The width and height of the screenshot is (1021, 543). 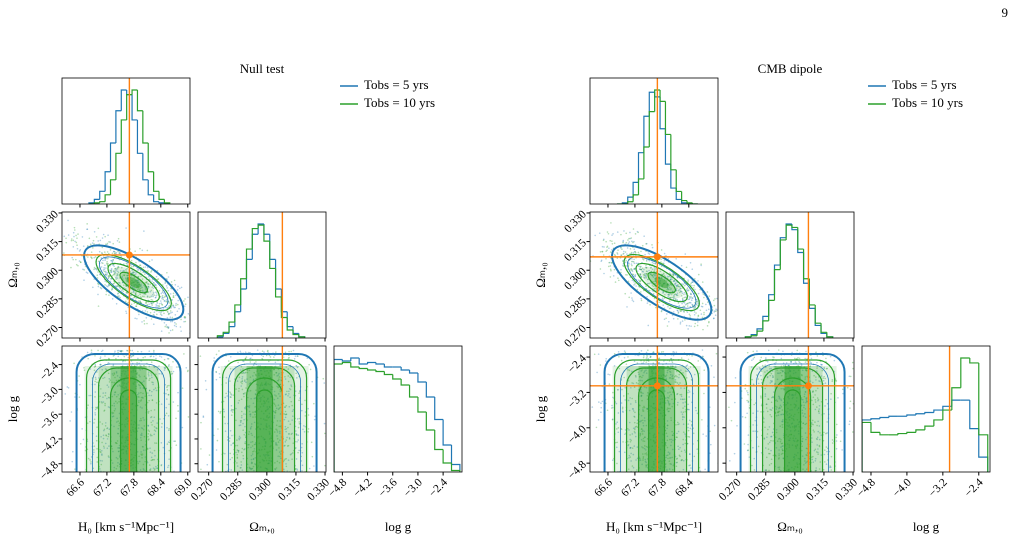 I want to click on density-fill, so click(x=133, y=282).